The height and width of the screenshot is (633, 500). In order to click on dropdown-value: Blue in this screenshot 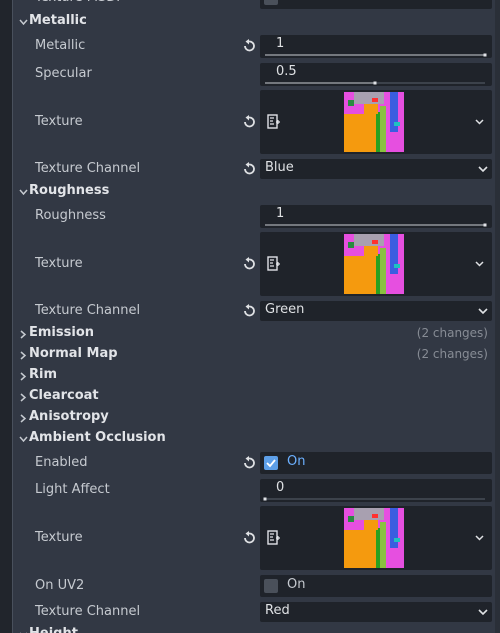, I will do `click(279, 167)`.